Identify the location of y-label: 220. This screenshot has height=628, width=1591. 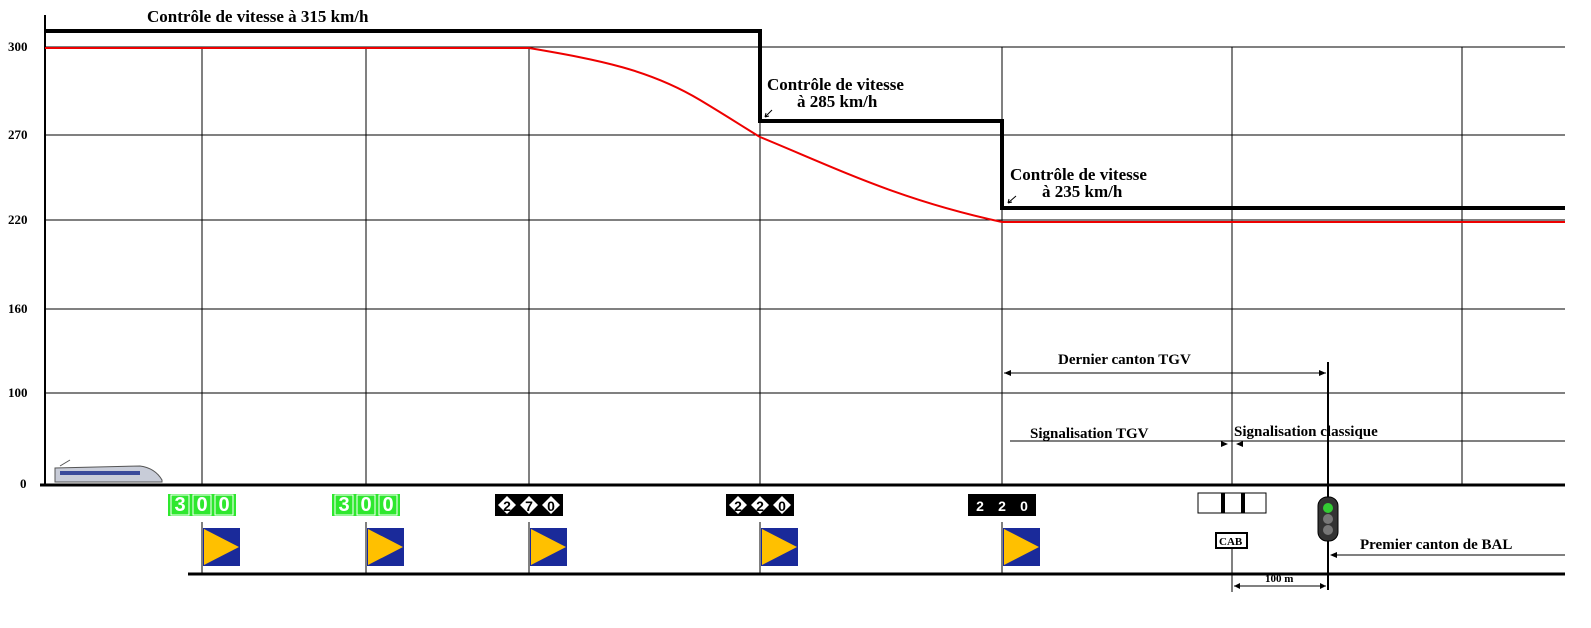
(18, 219).